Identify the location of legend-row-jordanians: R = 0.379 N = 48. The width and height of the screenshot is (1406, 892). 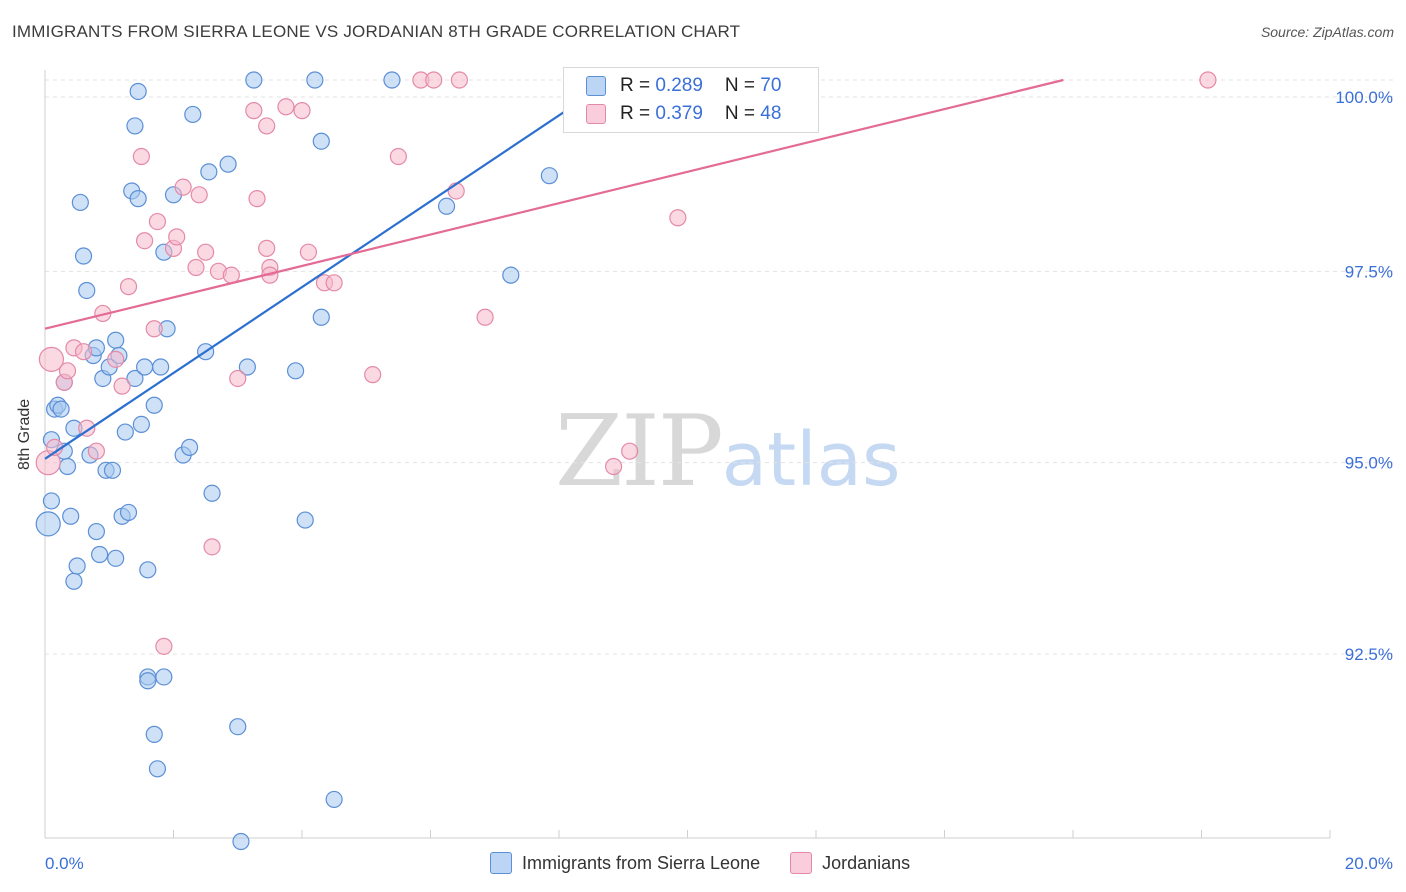
(683, 114).